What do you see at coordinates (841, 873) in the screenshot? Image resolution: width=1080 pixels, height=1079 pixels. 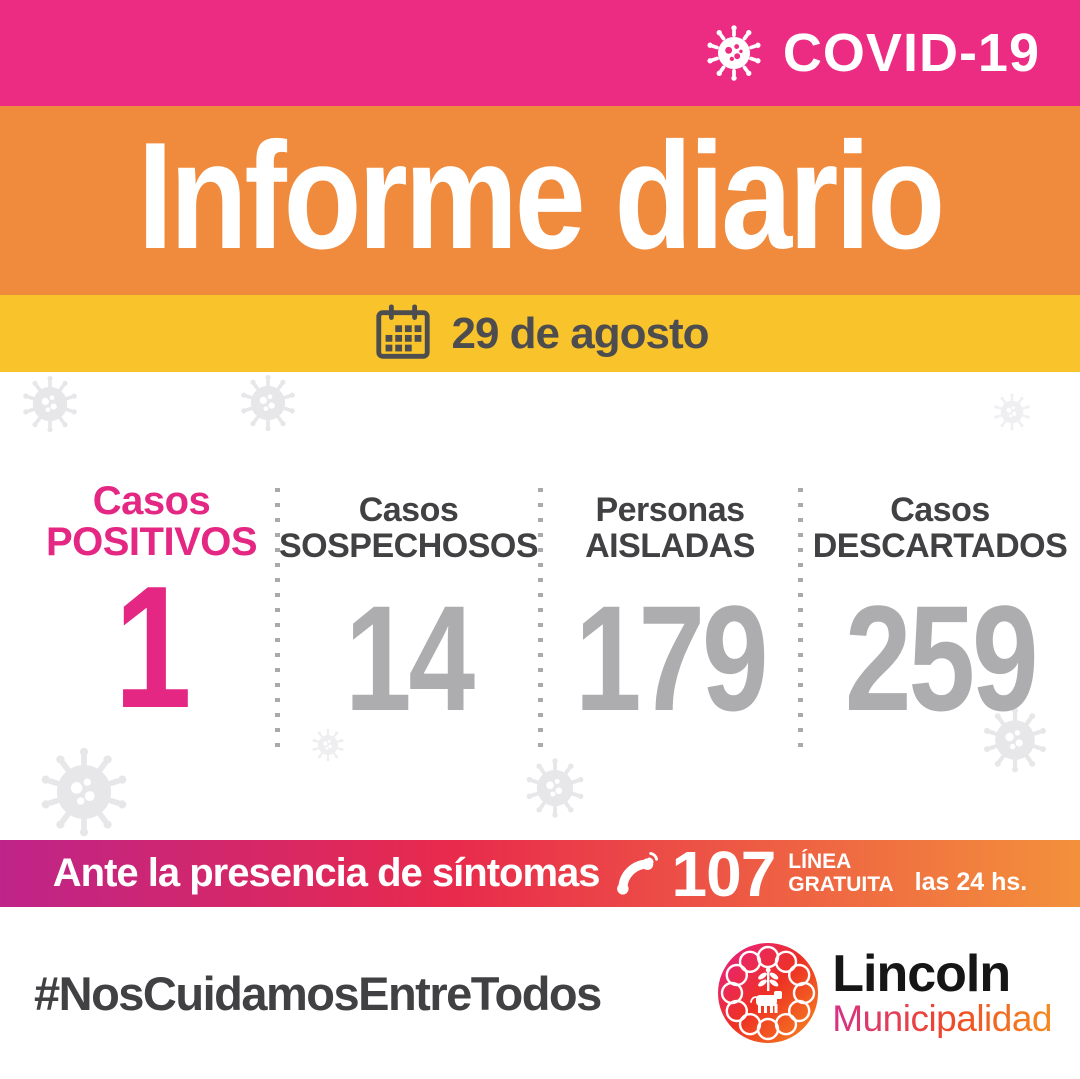 I see `hotline-free-label: LÍNEA GRATUITA` at bounding box center [841, 873].